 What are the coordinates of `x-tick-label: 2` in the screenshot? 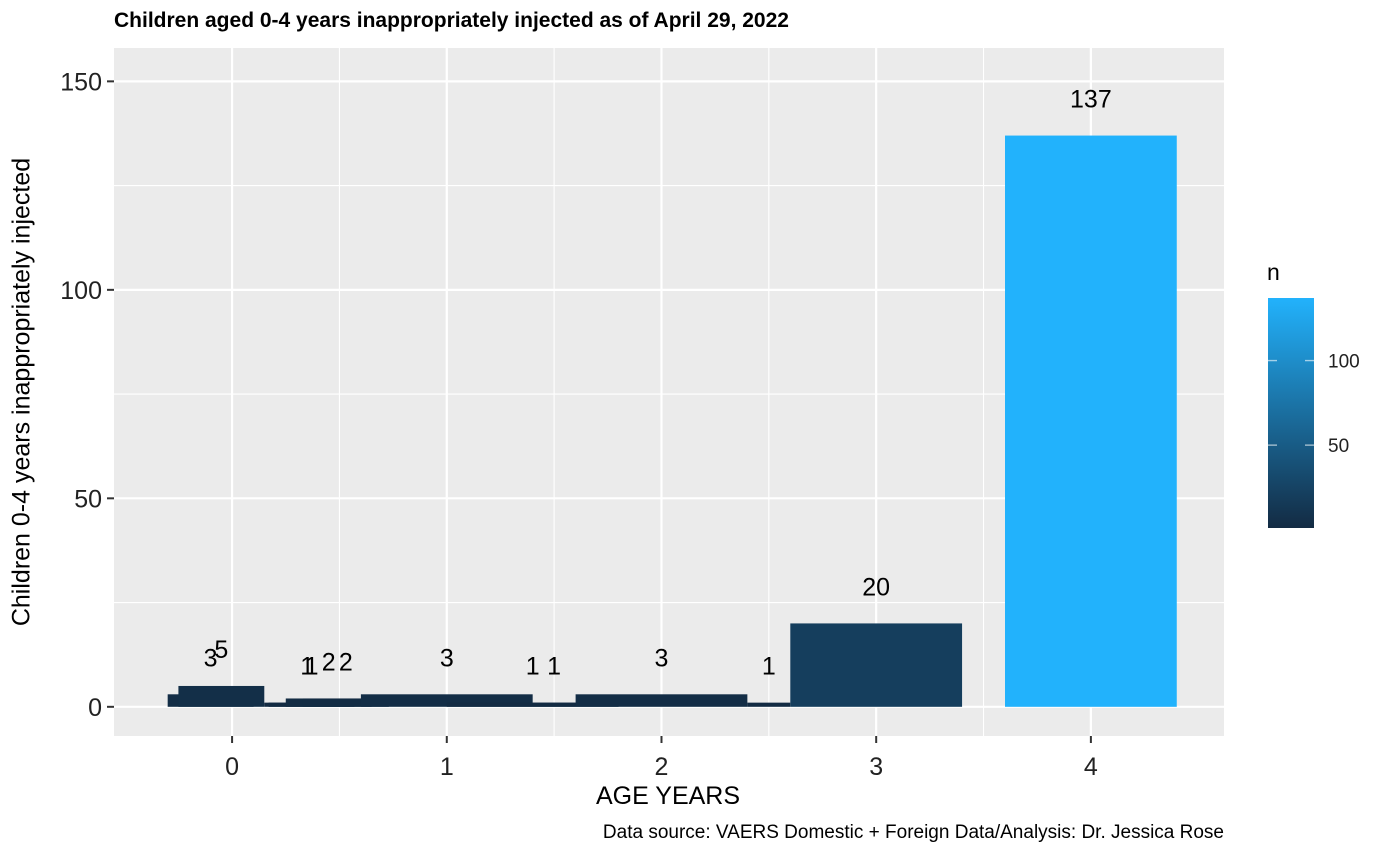 It's located at (662, 767).